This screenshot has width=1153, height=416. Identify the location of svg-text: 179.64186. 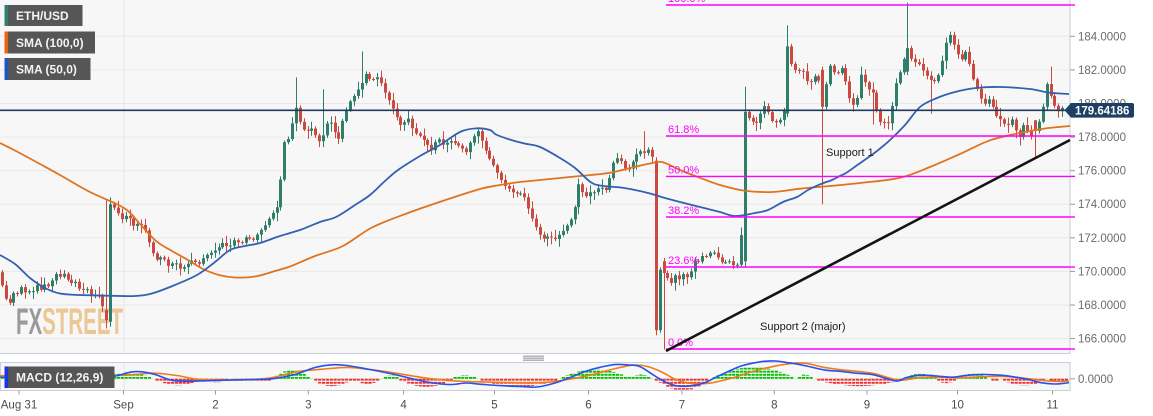
(1102, 112).